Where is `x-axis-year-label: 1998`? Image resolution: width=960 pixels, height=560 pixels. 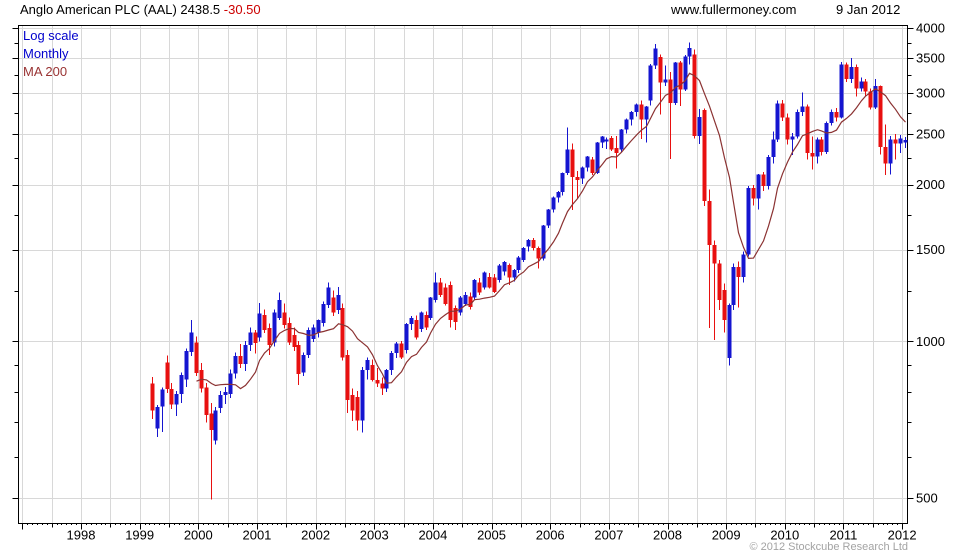
x-axis-year-label: 1998 is located at coordinates (81, 535).